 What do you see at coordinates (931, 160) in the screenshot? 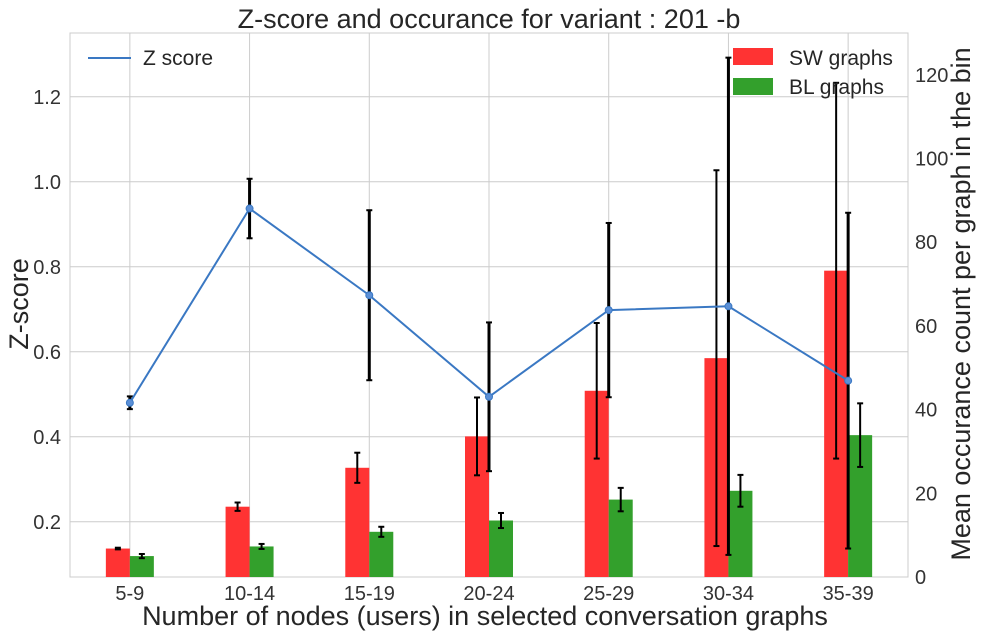
I see `right-y-tick-label: 100` at bounding box center [931, 160].